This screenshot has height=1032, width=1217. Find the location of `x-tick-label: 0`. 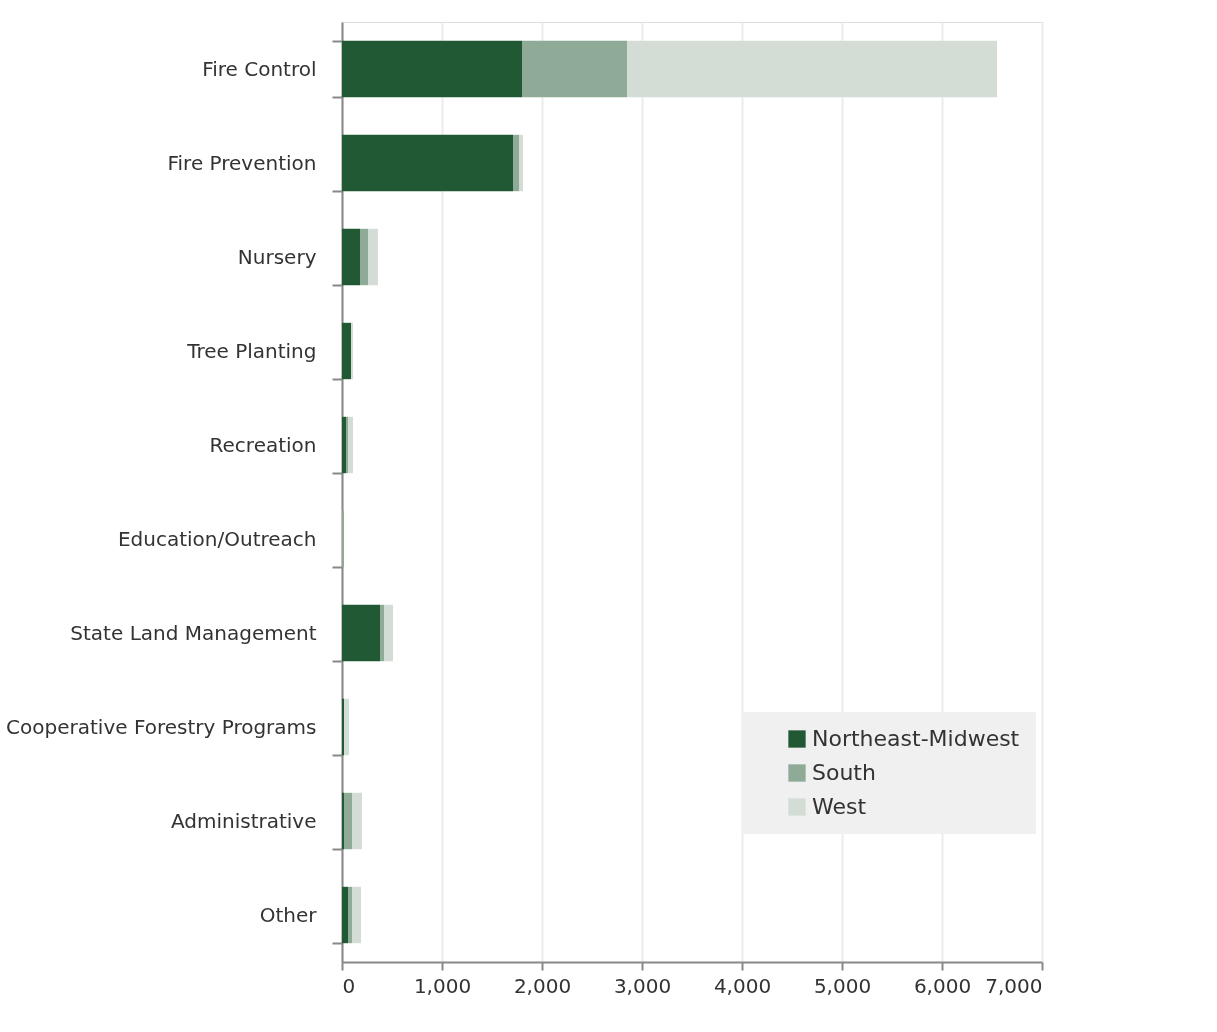

x-tick-label: 0 is located at coordinates (349, 985).